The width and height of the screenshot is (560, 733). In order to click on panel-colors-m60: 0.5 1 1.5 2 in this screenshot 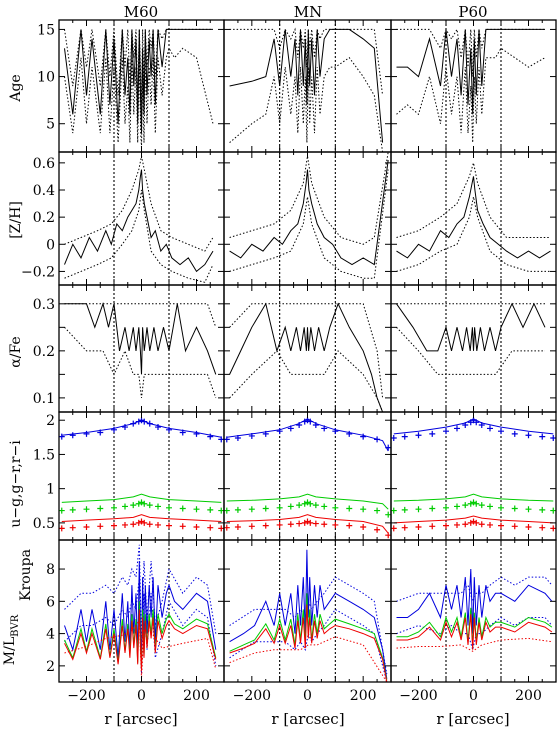, I will do `click(129, 476)`.